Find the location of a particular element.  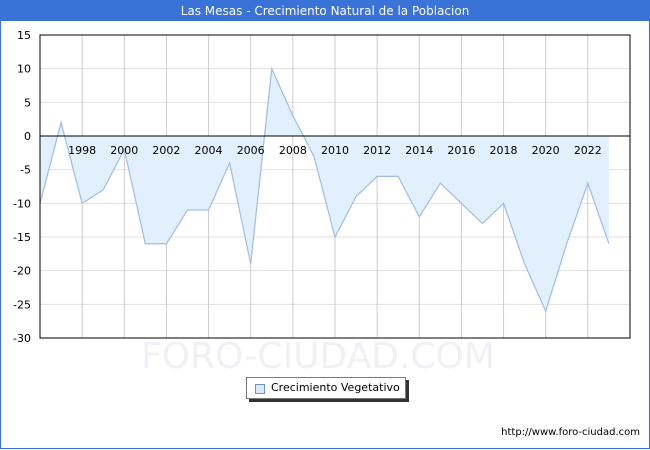

watermark: FORO-CIUDAD.COM is located at coordinates (318, 356).